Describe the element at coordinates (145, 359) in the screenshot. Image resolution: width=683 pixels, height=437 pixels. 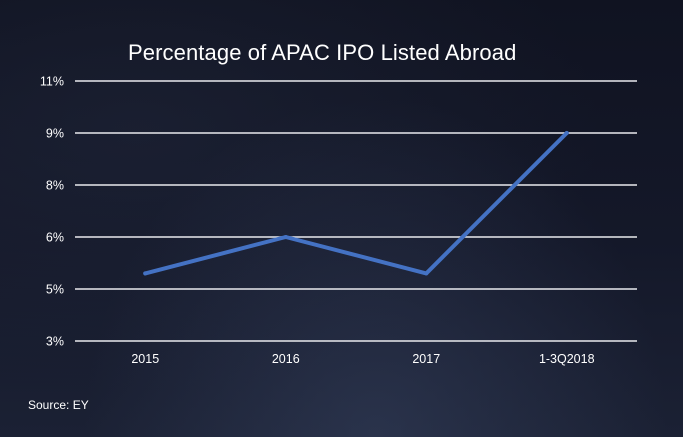
I see `x-tick-label: 2015` at that location.